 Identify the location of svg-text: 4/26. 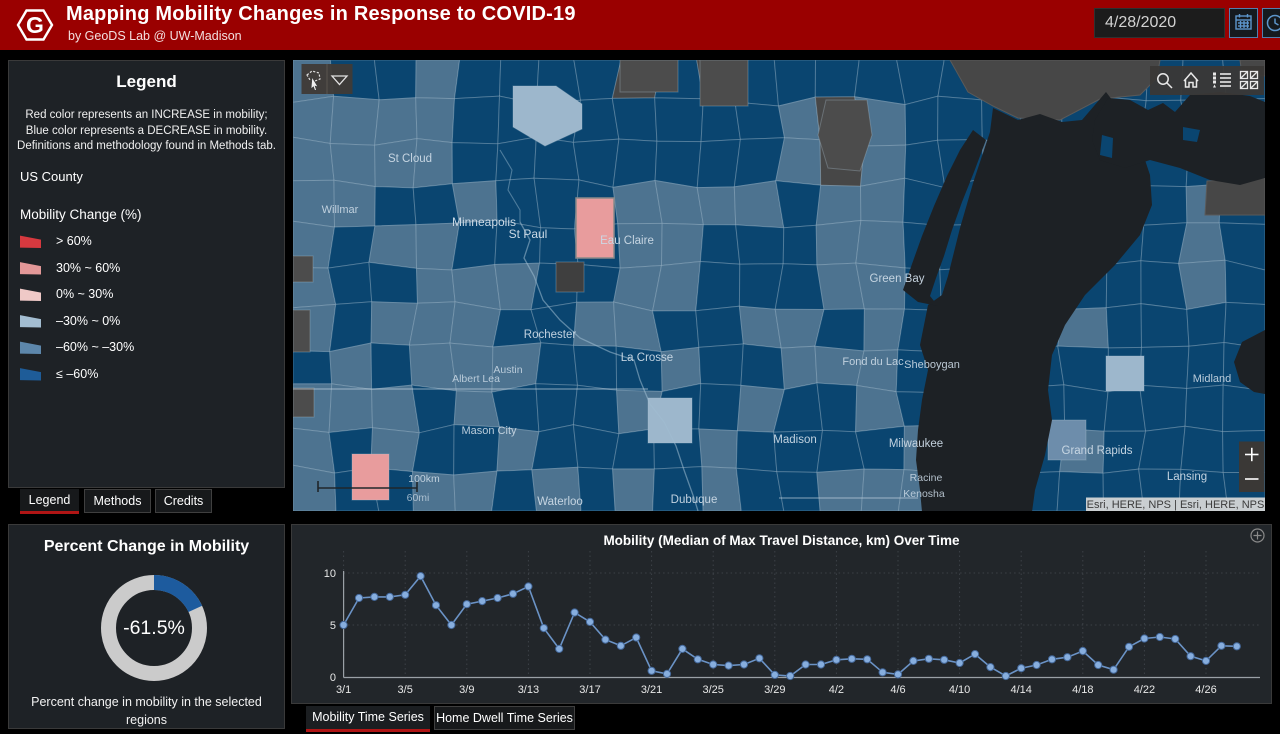
(1205, 690).